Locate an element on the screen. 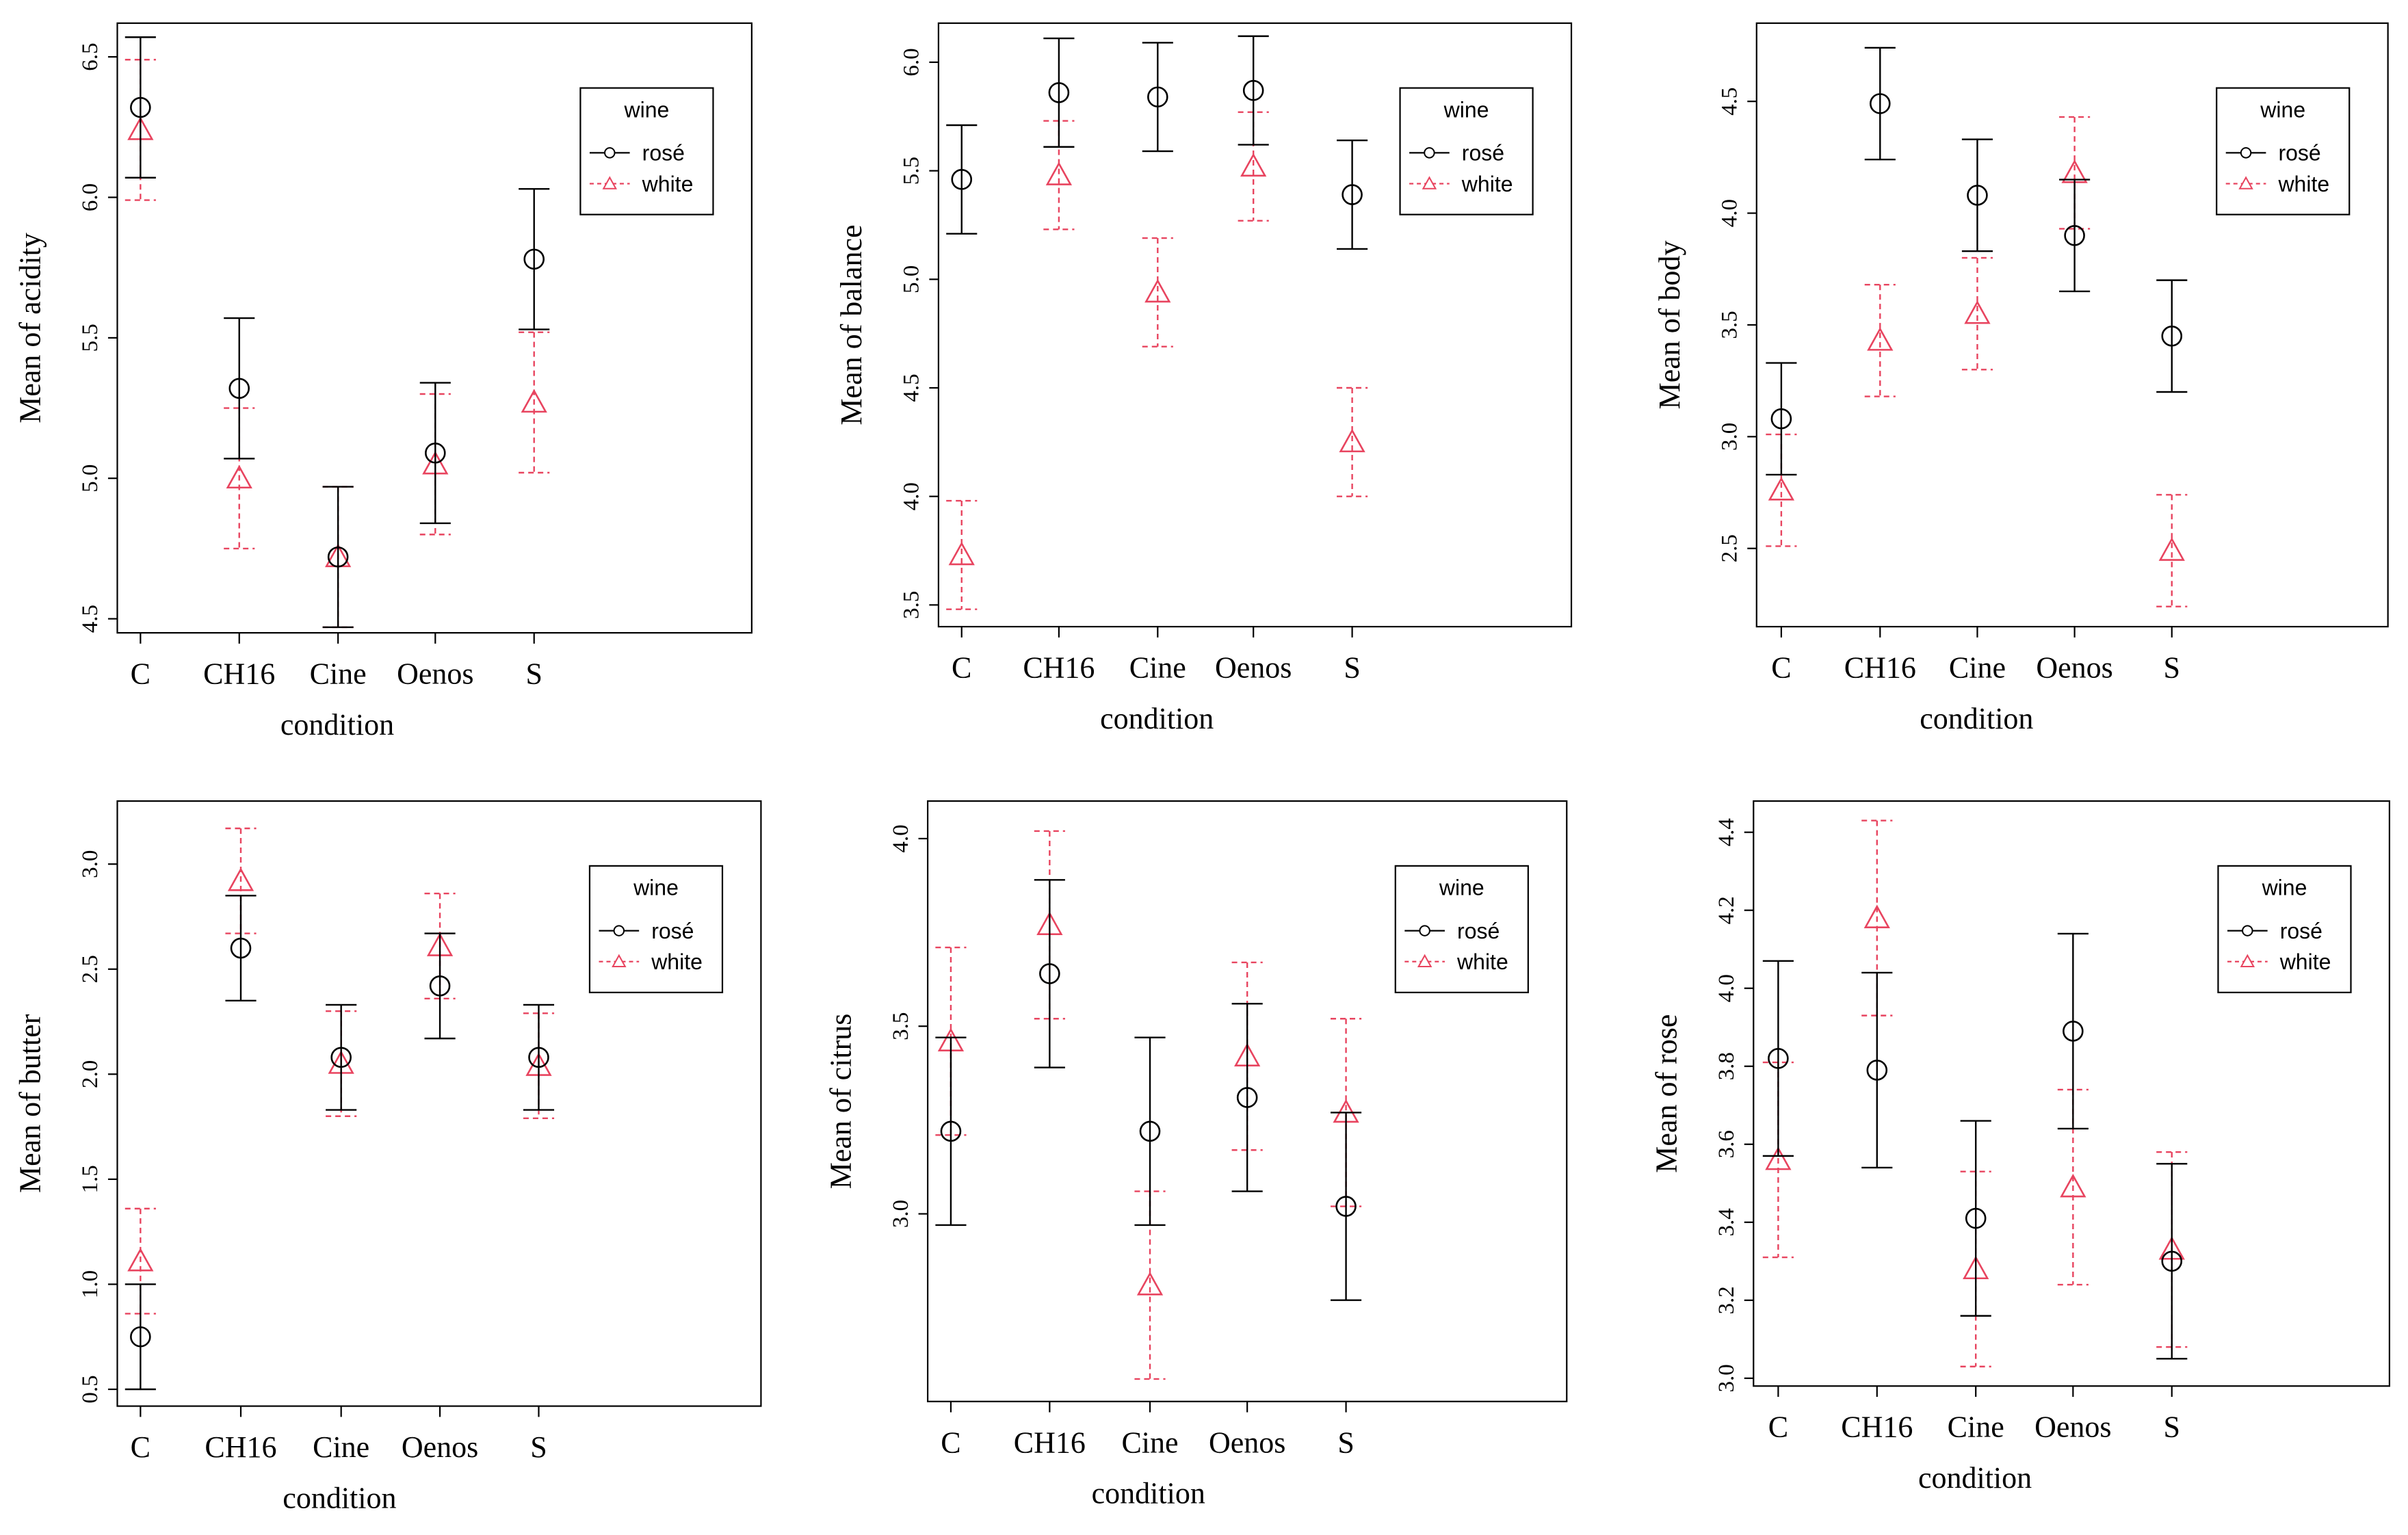 This screenshot has height=1535, width=2408. y-axis-label: Mean of rose is located at coordinates (1666, 1093).